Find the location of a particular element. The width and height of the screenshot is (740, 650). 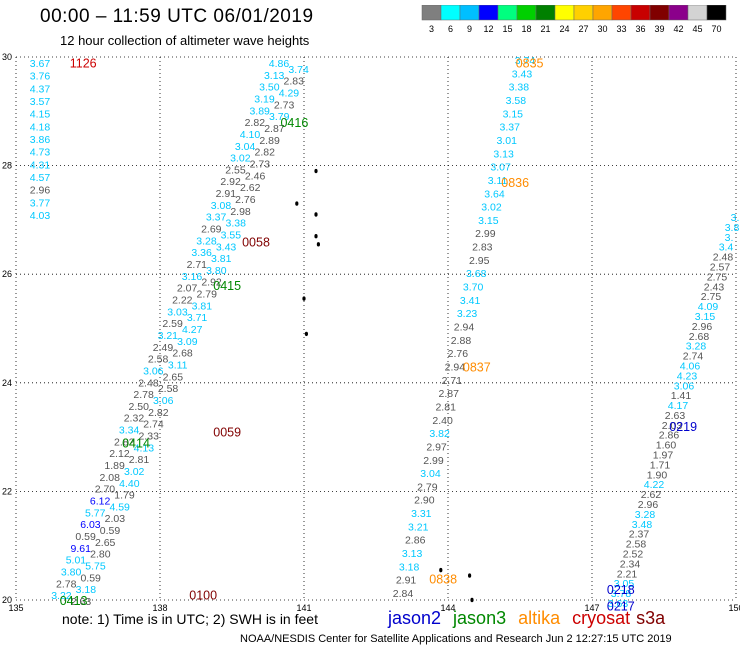

wave-height-value: 3.76 is located at coordinates (40, 77).